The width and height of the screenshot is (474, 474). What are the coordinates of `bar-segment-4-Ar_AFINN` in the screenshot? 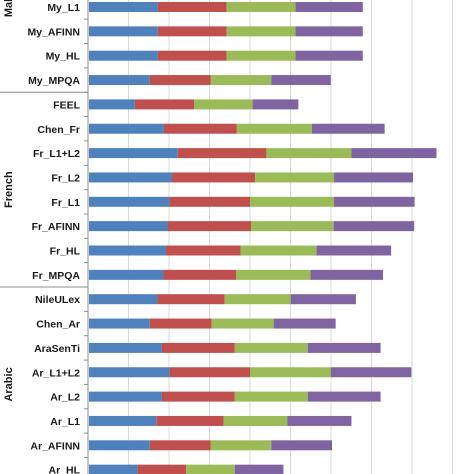 It's located at (301, 445).